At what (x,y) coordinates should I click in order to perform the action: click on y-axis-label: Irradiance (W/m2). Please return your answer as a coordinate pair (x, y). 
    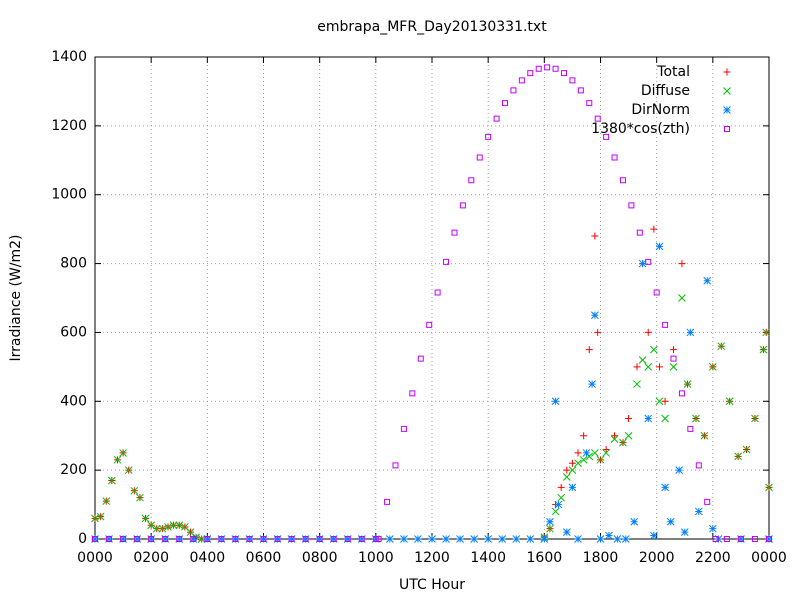
    Looking at the image, I should click on (16, 298).